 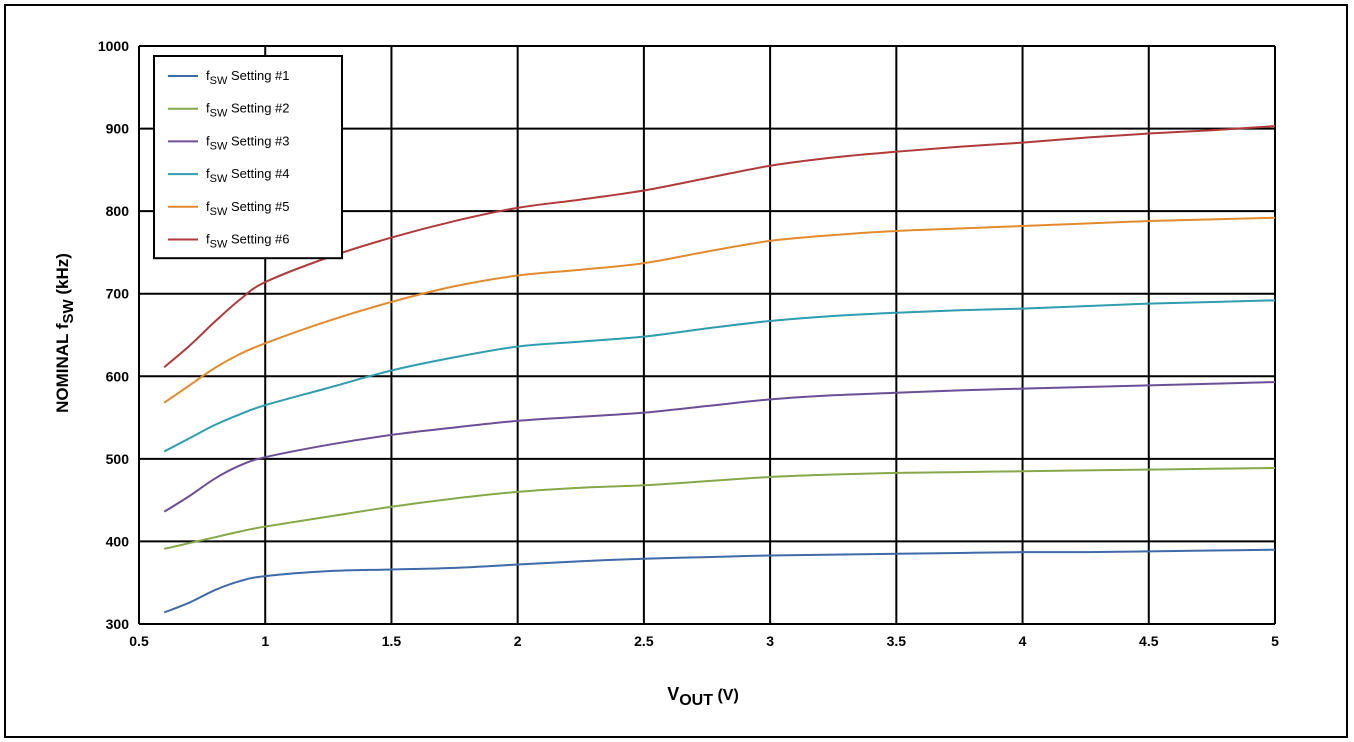 I want to click on y-axis-title: NOMINAL fSW (kHz), so click(x=65, y=333).